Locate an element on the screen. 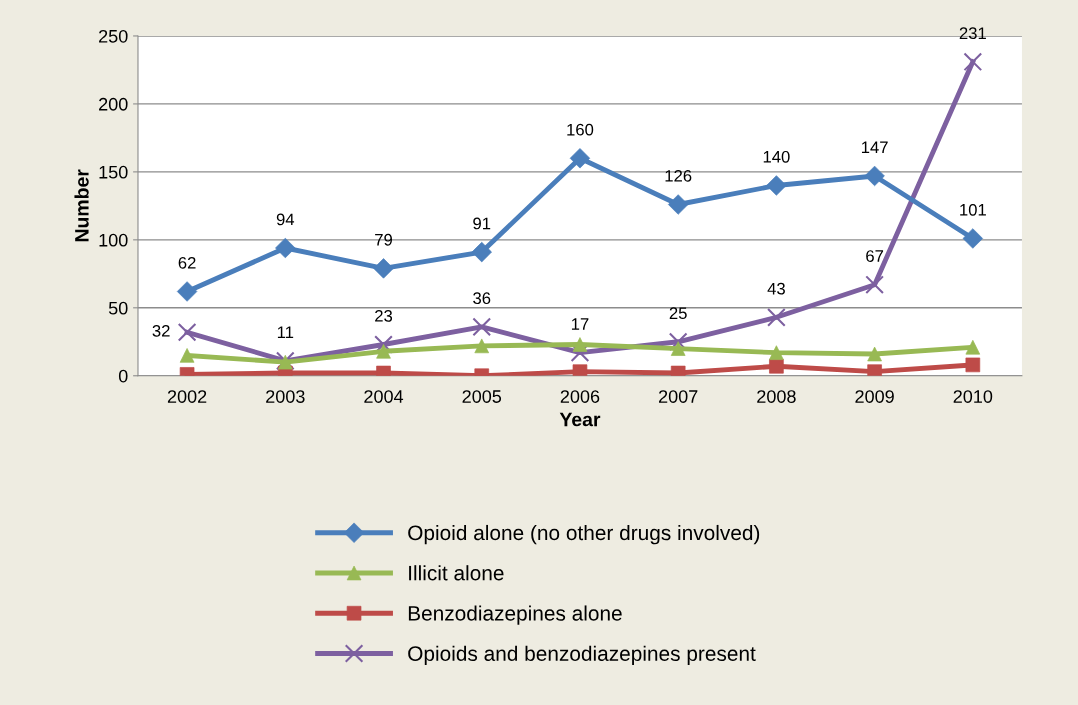  data-label: 231 is located at coordinates (972, 33).